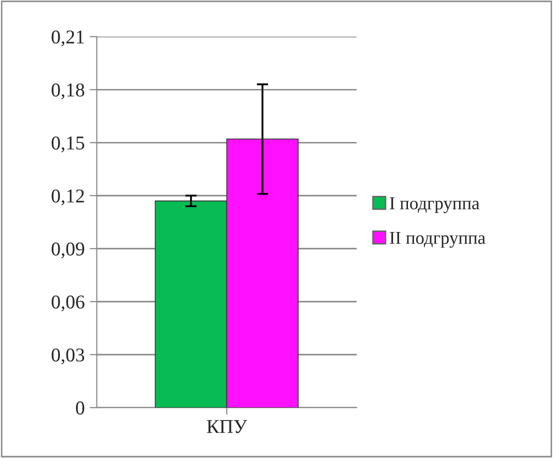  What do you see at coordinates (438, 240) in the screenshot?
I see `legend-label: II подгруппа` at bounding box center [438, 240].